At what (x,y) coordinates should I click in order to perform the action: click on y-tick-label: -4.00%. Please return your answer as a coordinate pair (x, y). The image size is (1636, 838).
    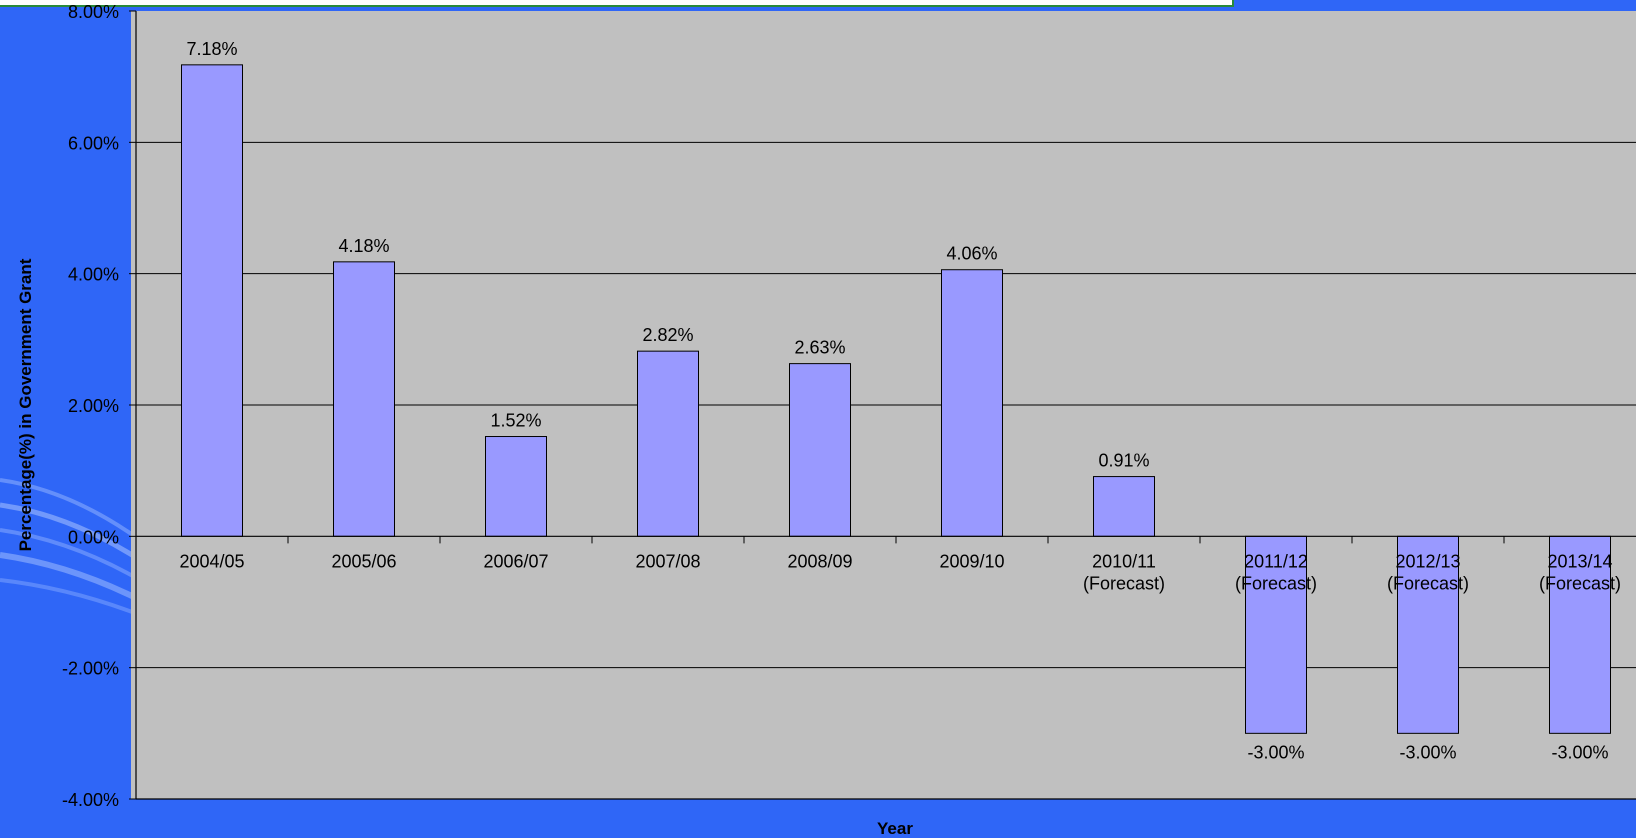
    Looking at the image, I should click on (90, 800).